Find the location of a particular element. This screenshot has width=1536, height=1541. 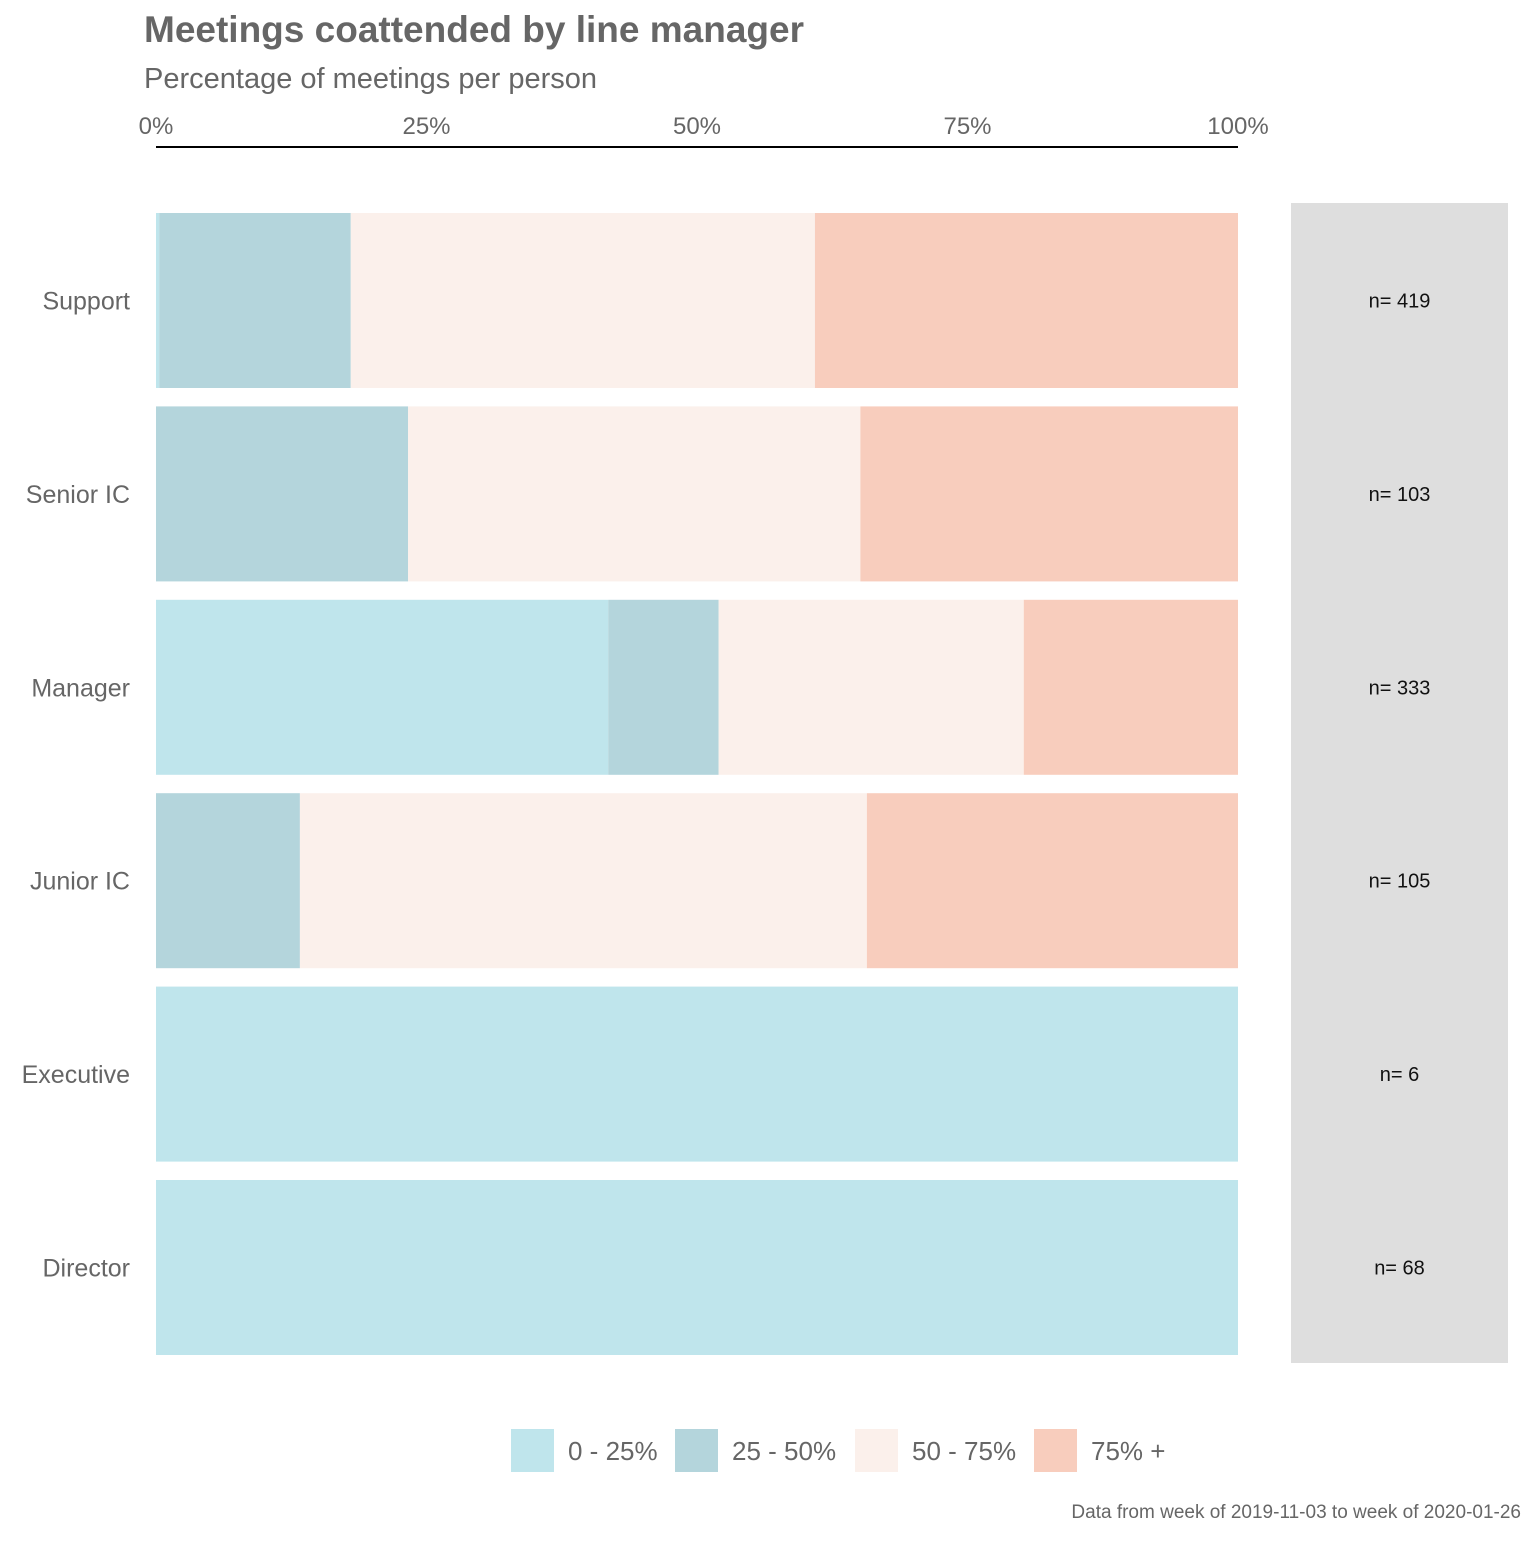

n-count-label: n= 103 is located at coordinates (1400, 495).